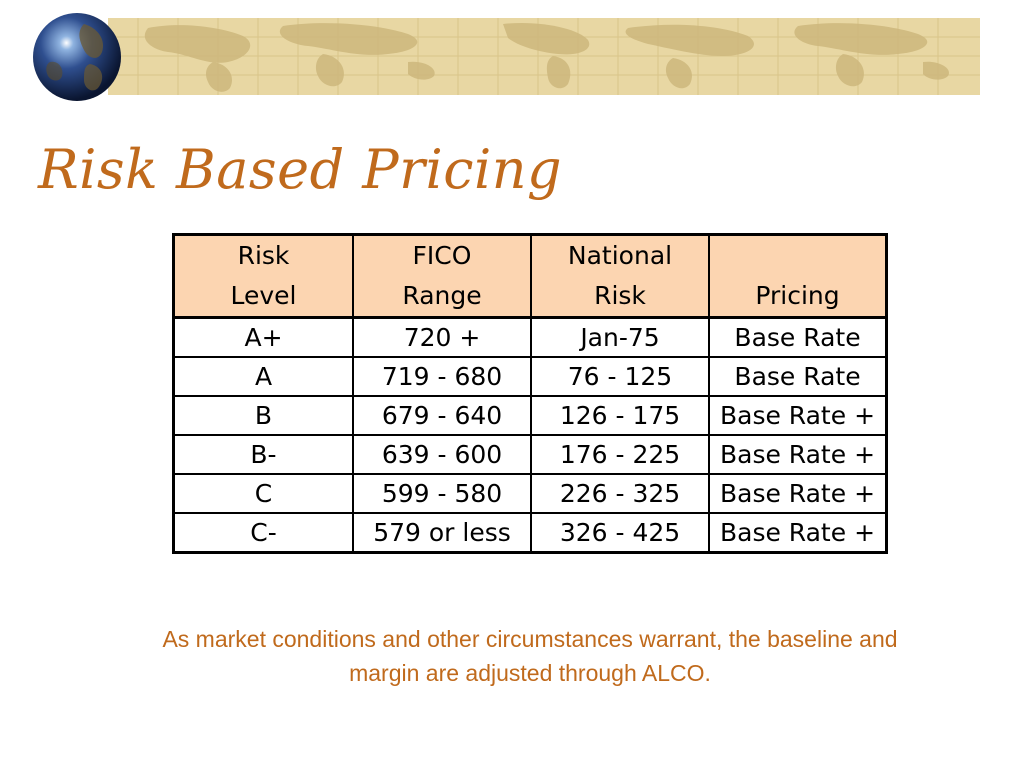  I want to click on table-row: A+ 720 + Jan-75 Base Rate, so click(530, 337).